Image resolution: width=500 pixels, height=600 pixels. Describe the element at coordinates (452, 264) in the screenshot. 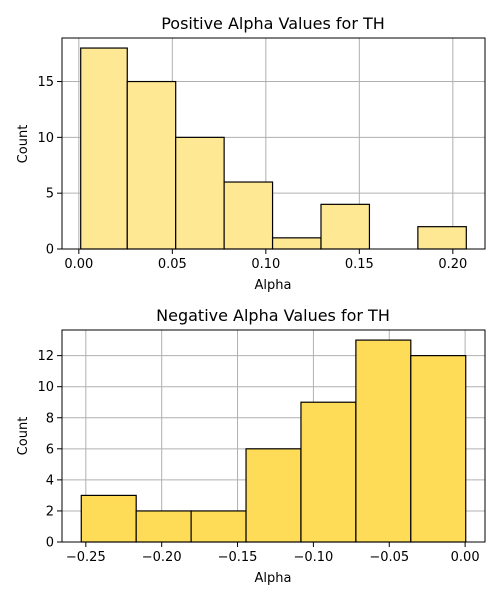

I see `x-tick-label: 0.20` at that location.